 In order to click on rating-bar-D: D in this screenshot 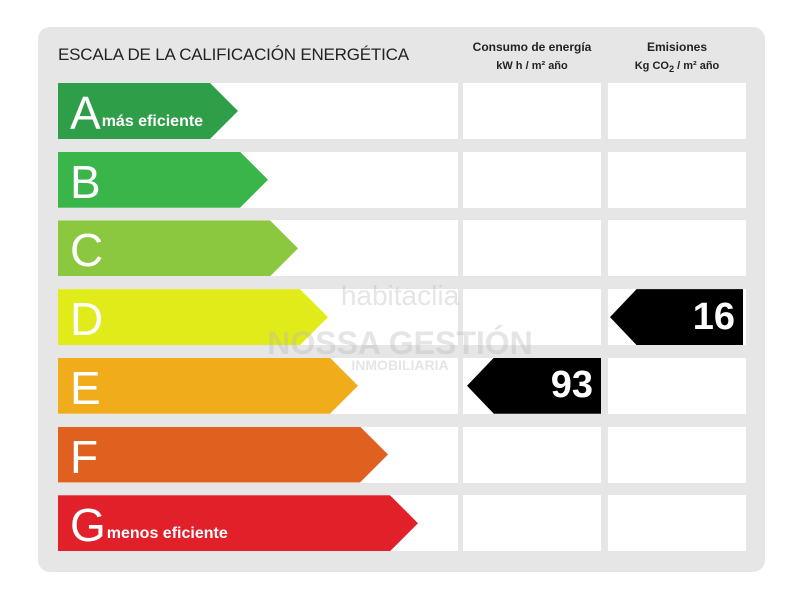, I will do `click(193, 317)`.